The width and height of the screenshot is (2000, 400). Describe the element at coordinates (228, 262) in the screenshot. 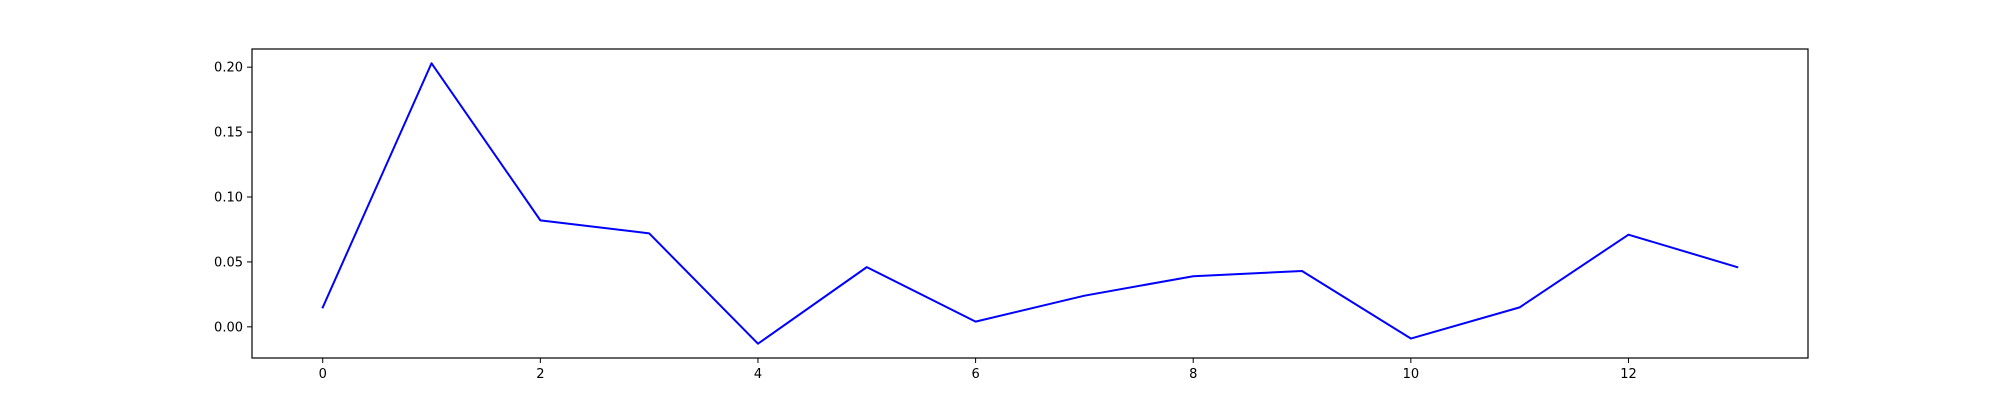

I see `y-tick-label: 0.05` at that location.